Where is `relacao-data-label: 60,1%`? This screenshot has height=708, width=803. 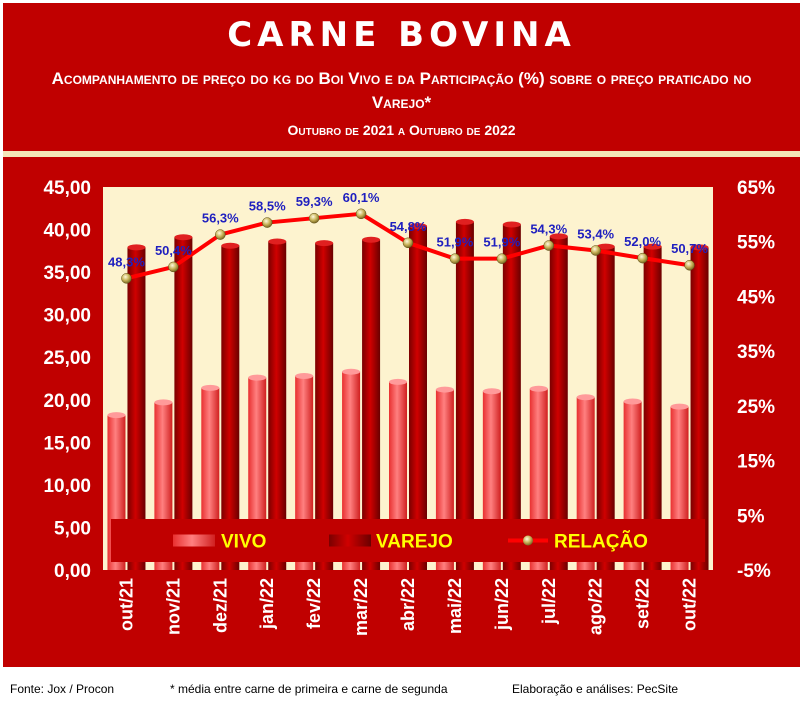
relacao-data-label: 60,1% is located at coordinates (361, 197).